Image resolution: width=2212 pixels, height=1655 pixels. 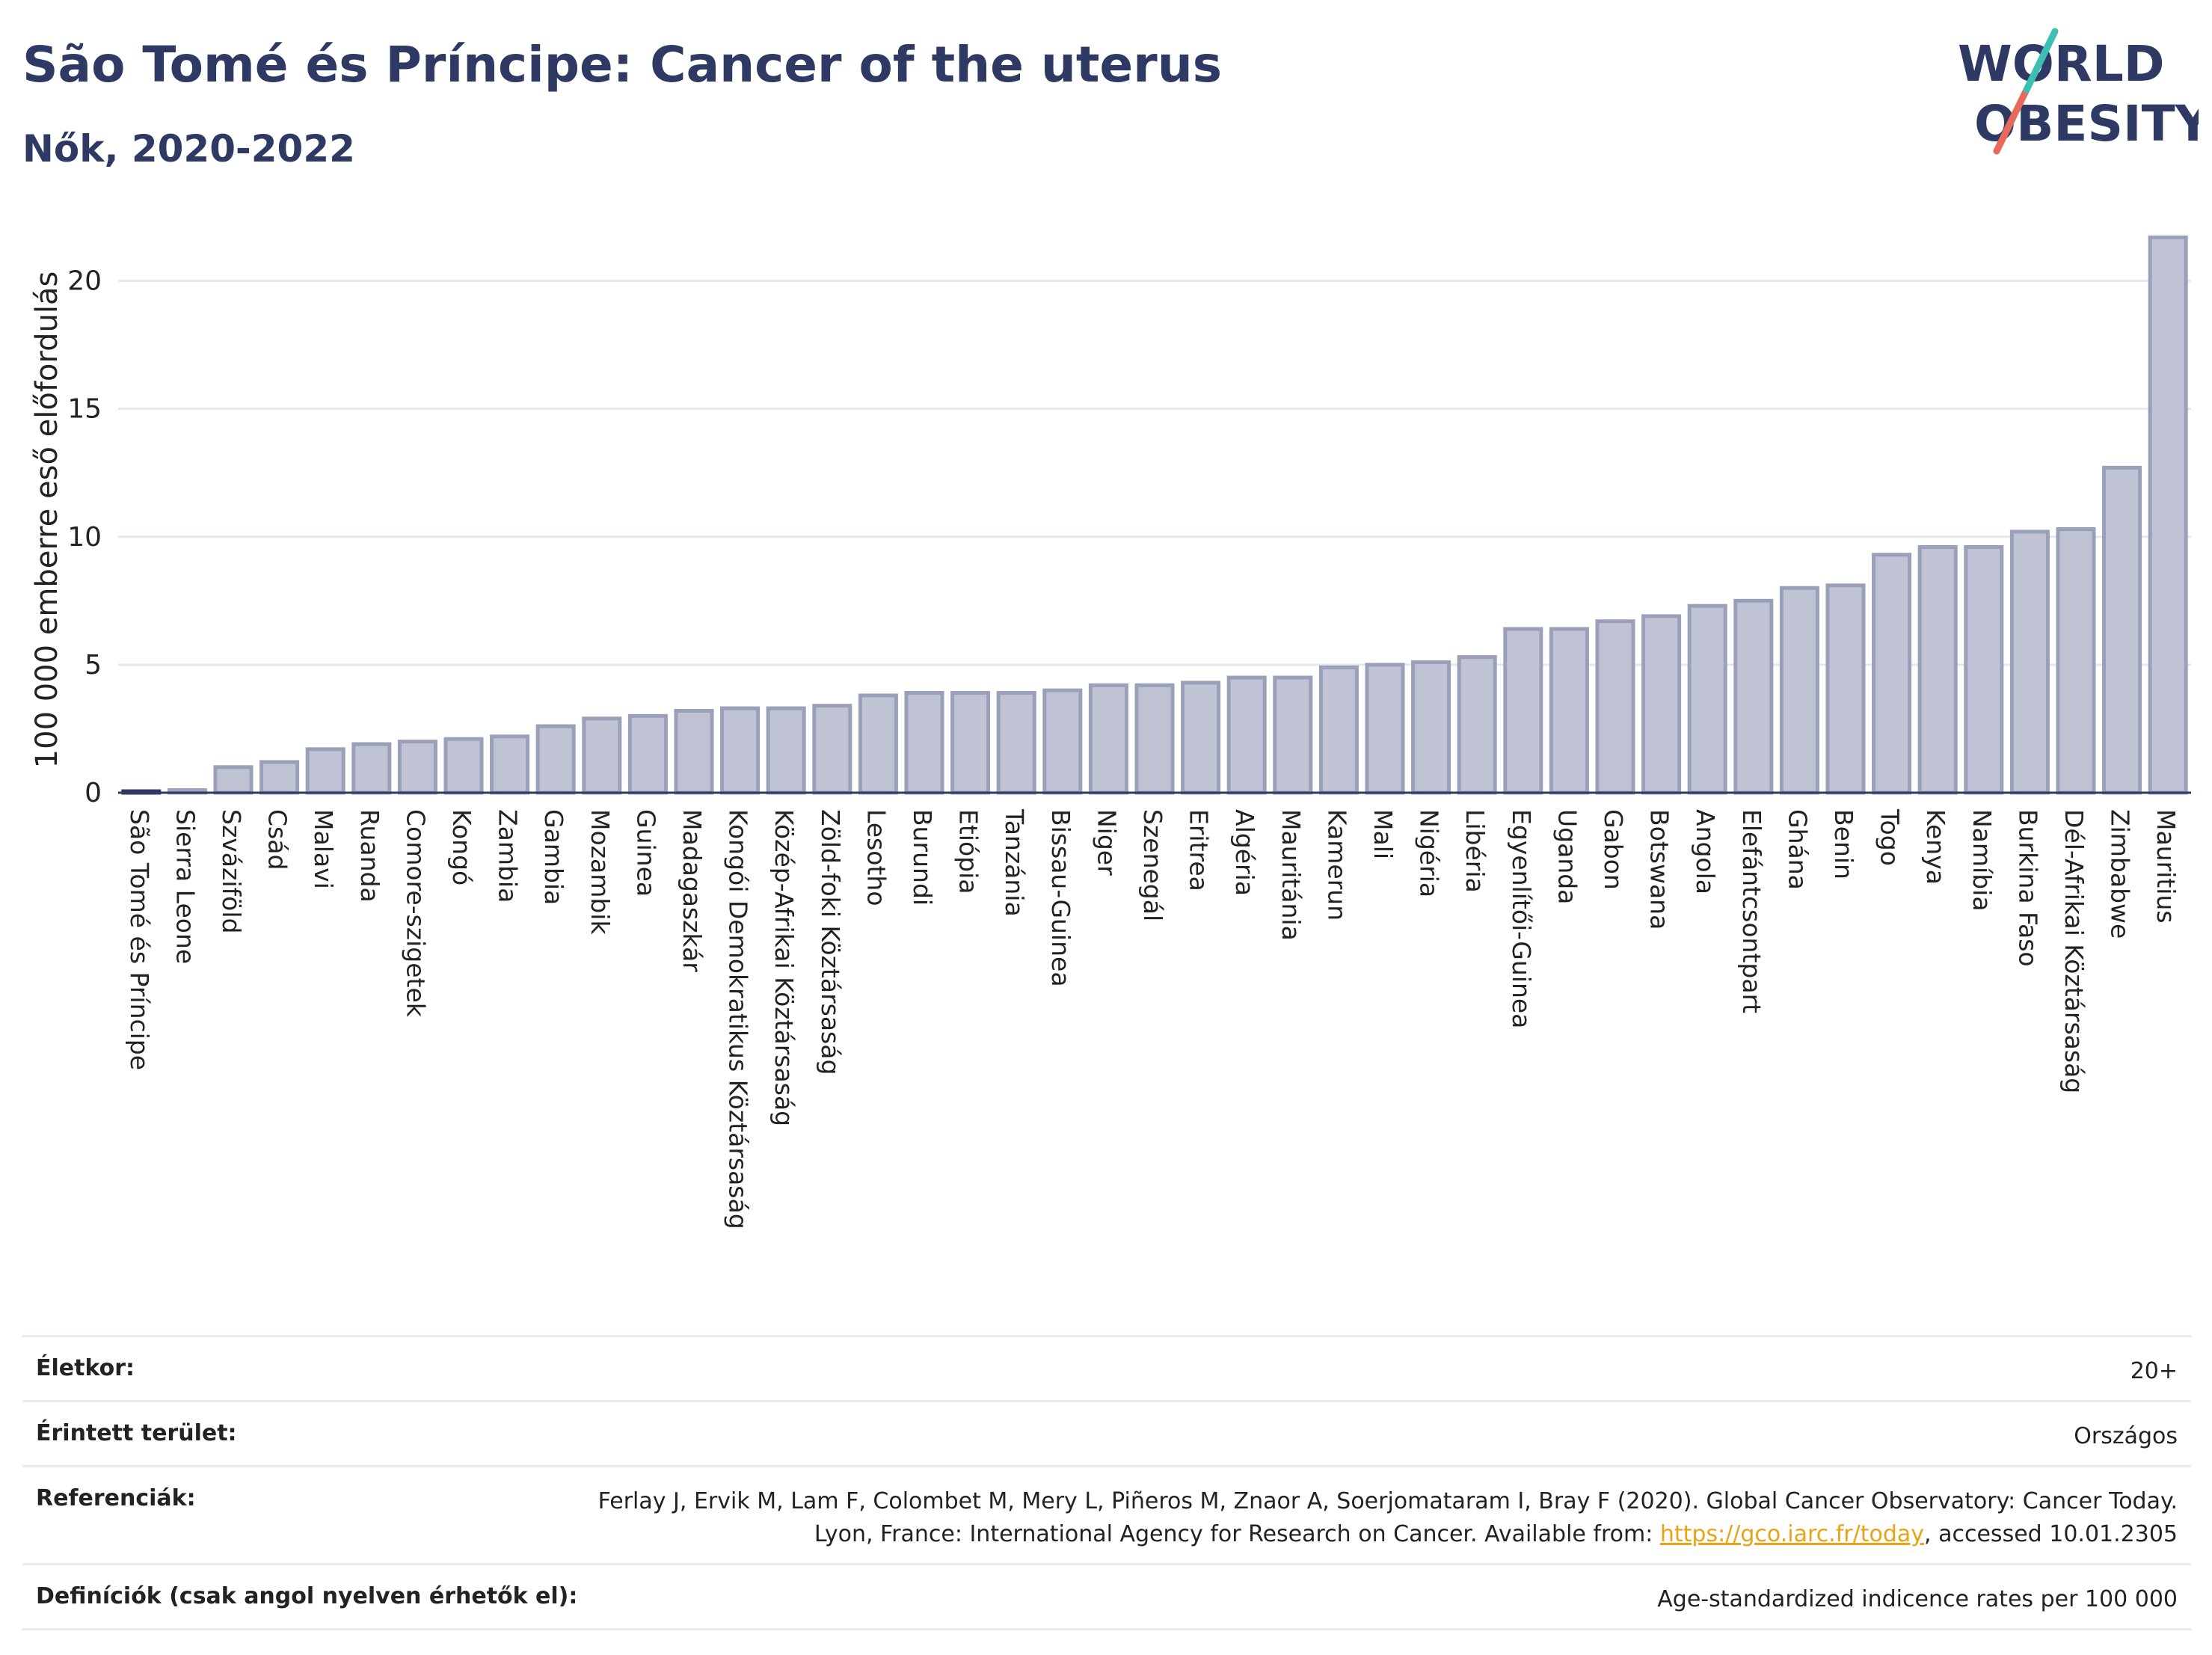 I want to click on category-label: Guinea, so click(x=645, y=853).